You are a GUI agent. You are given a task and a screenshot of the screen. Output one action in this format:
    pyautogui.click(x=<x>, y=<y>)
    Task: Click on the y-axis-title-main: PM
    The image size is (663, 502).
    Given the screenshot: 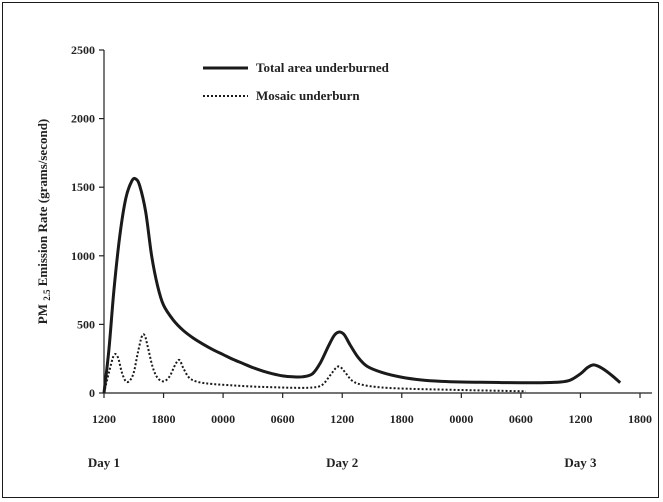 What is the action you would take?
    pyautogui.click(x=42, y=312)
    